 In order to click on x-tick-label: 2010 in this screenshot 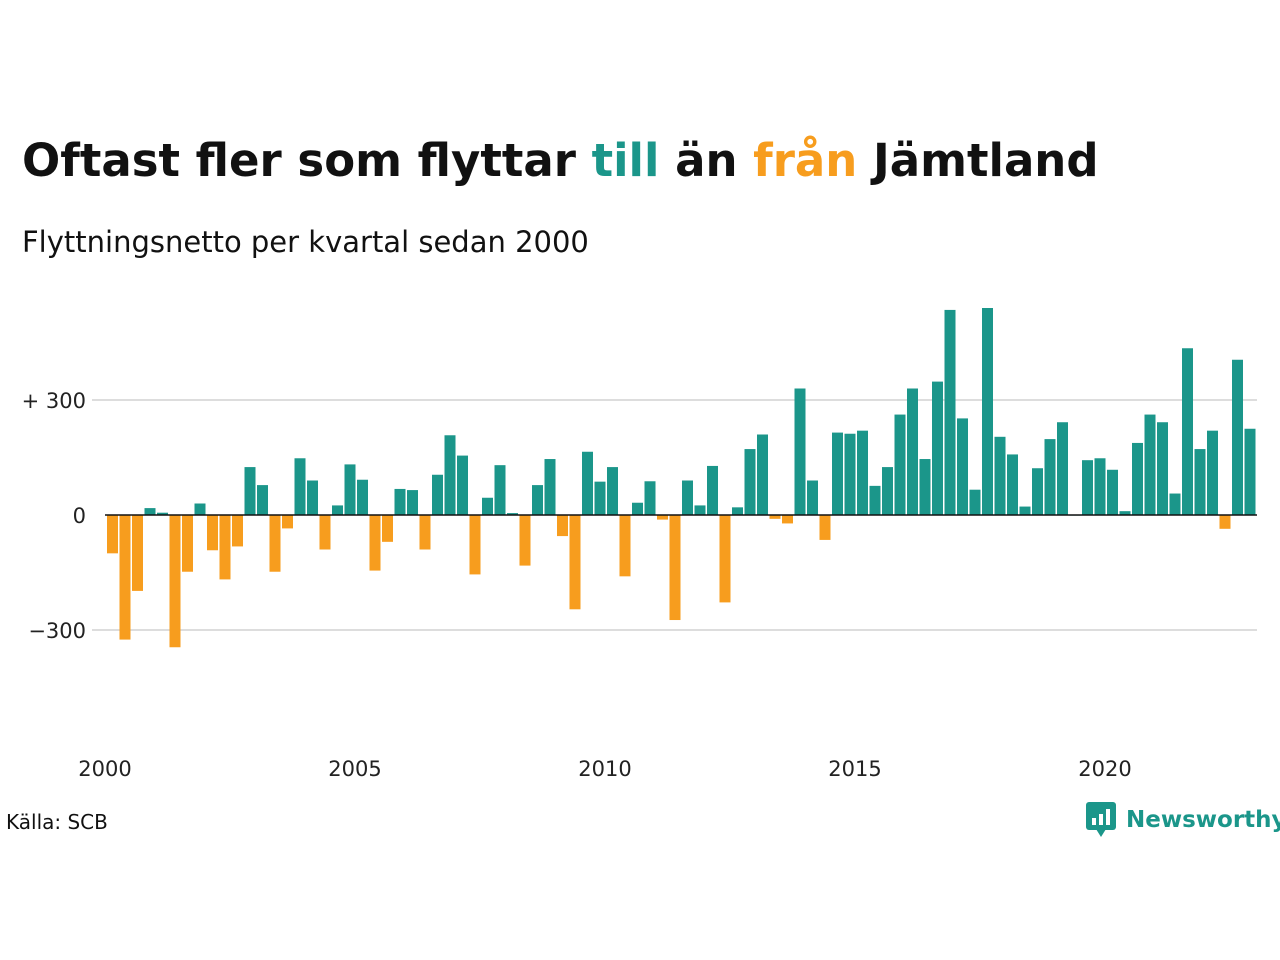, I will do `click(604, 769)`.